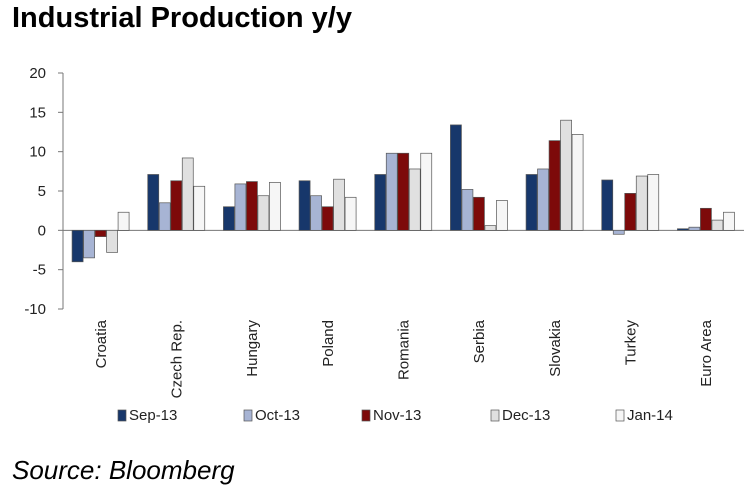 Image resolution: width=749 pixels, height=495 pixels. What do you see at coordinates (277, 415) in the screenshot?
I see `legend-label: Oct-13` at bounding box center [277, 415].